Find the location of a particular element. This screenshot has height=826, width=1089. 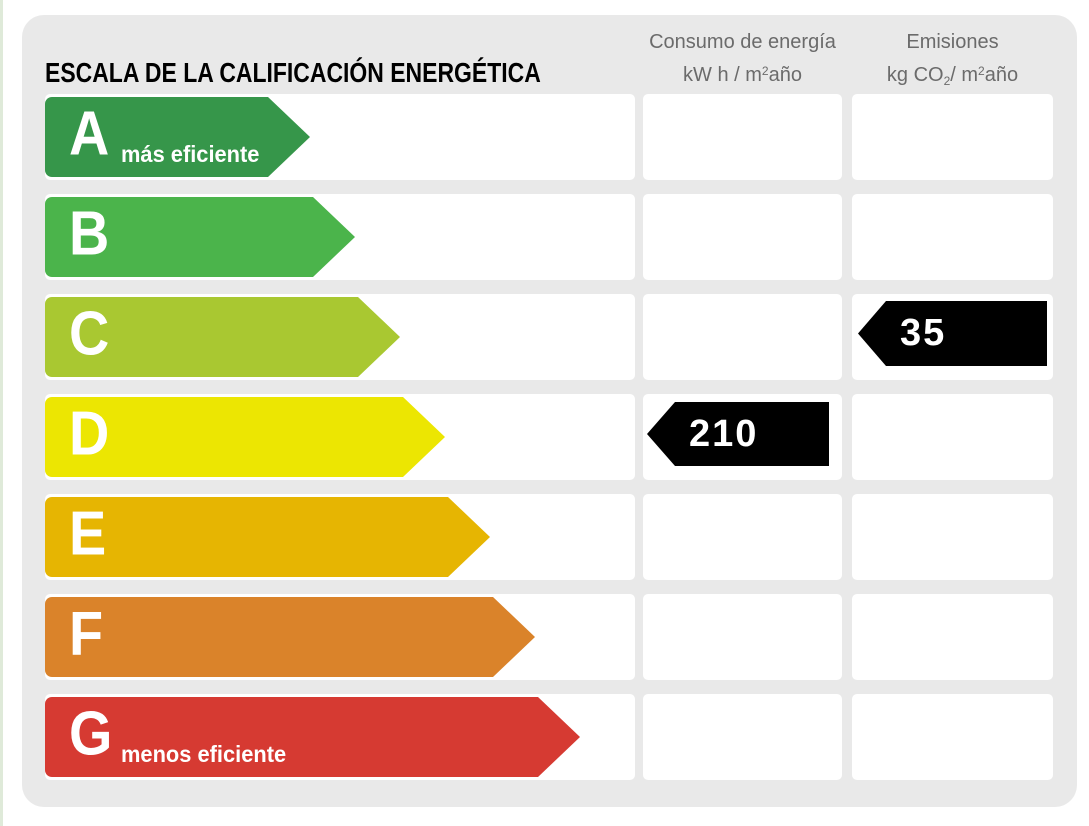

rating-row-c: C 35 is located at coordinates (549, 337).